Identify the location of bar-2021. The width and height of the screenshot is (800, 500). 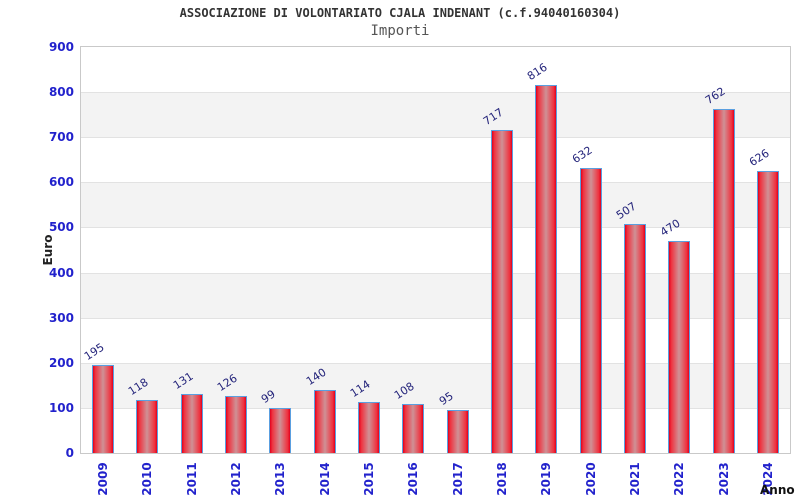
(634, 338).